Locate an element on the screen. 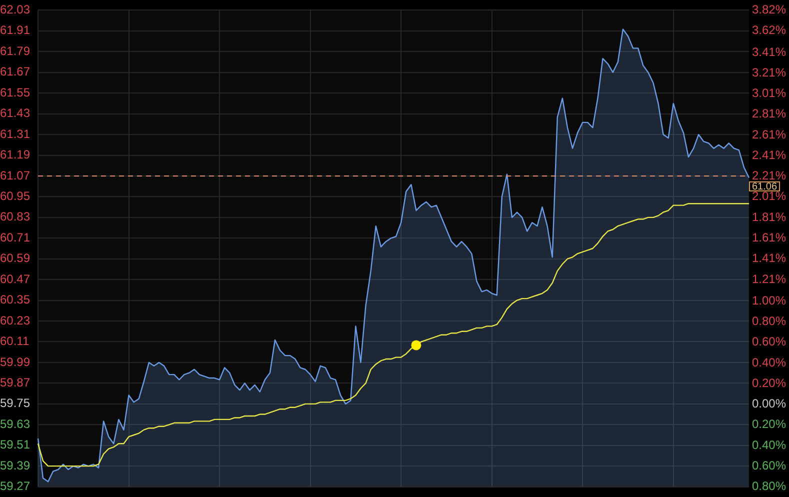 The image size is (789, 497). y2-tick-label: 2.21% is located at coordinates (769, 175).